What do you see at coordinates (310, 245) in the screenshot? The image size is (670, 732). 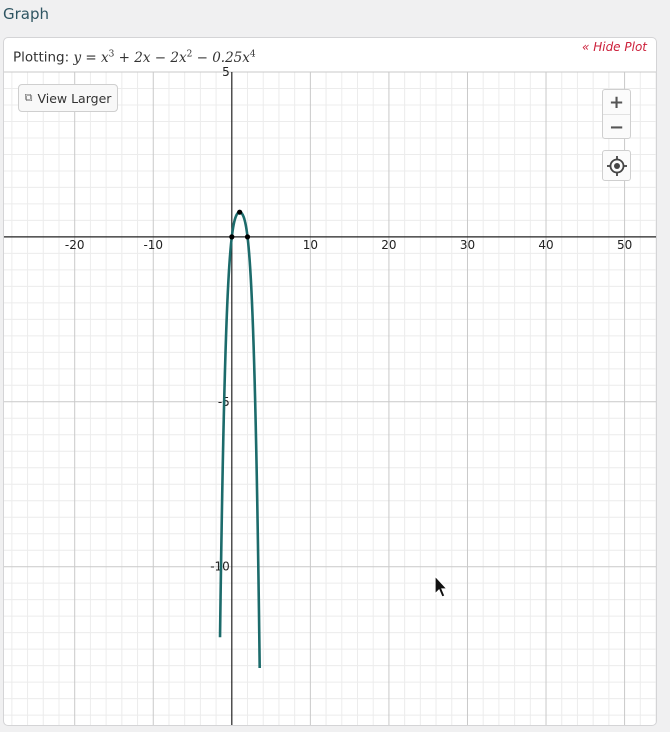 I see `x-tick-label: 10` at bounding box center [310, 245].